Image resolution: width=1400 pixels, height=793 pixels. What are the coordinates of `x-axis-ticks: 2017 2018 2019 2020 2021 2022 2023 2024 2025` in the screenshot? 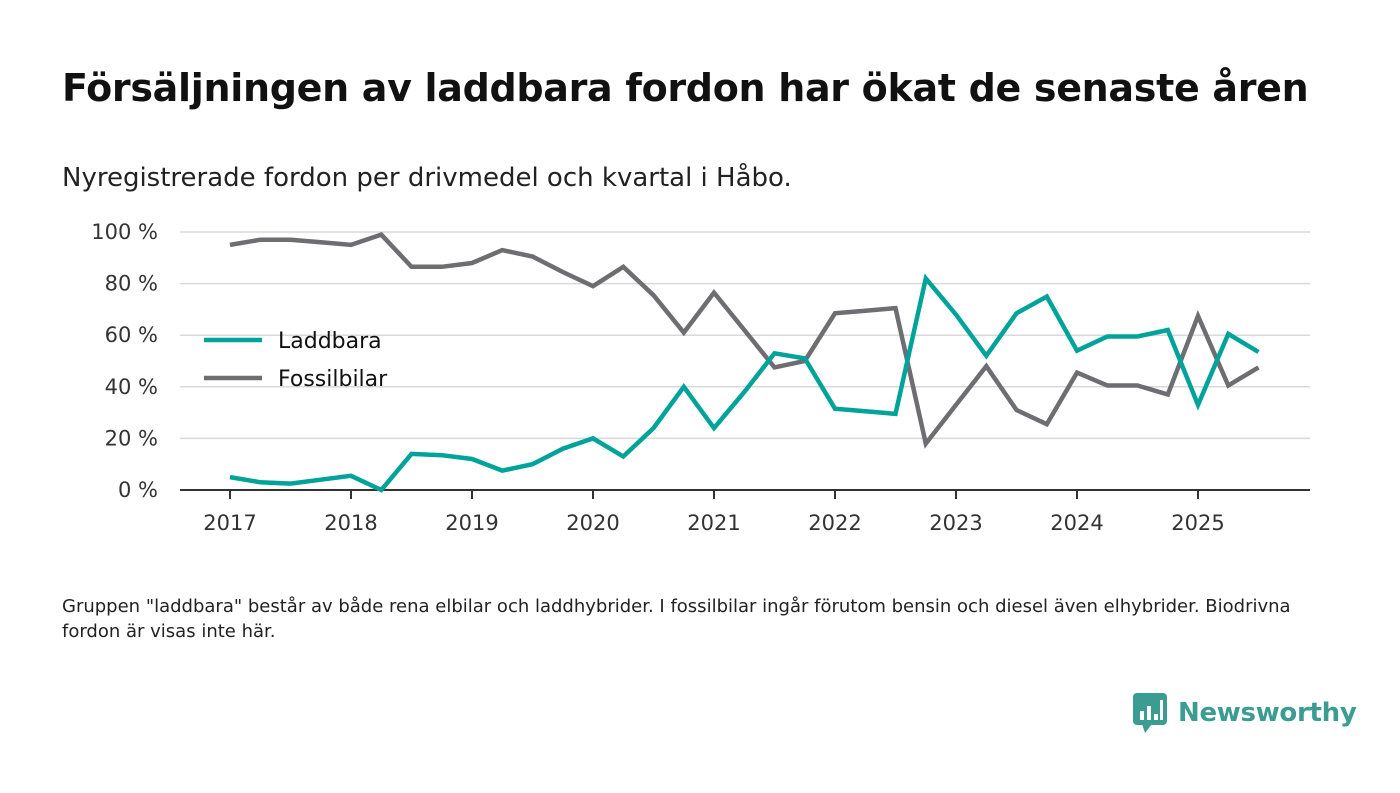 It's located at (714, 512).